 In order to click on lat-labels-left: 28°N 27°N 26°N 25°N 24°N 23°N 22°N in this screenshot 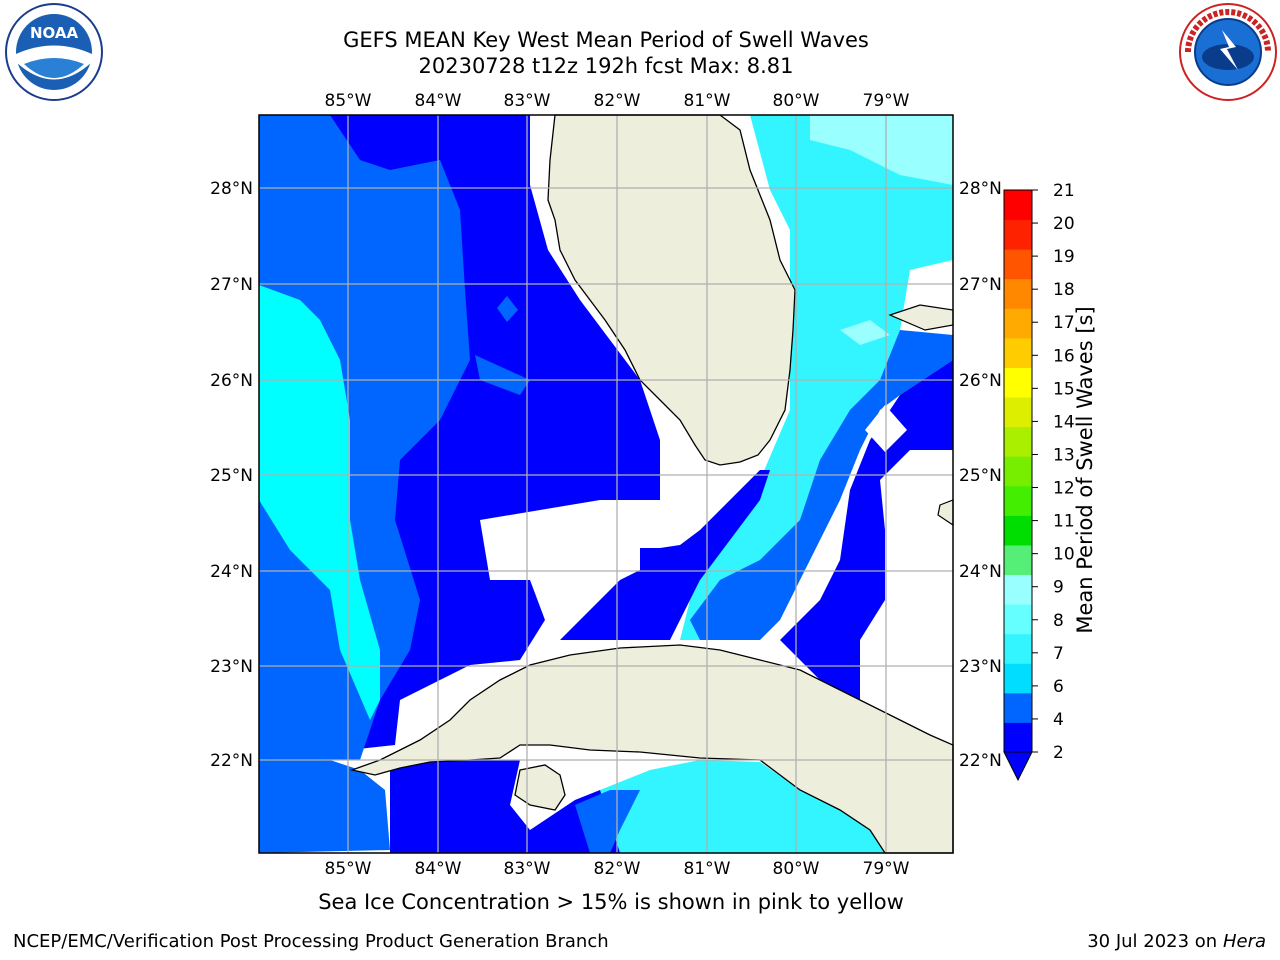, I will do `click(231, 475)`.